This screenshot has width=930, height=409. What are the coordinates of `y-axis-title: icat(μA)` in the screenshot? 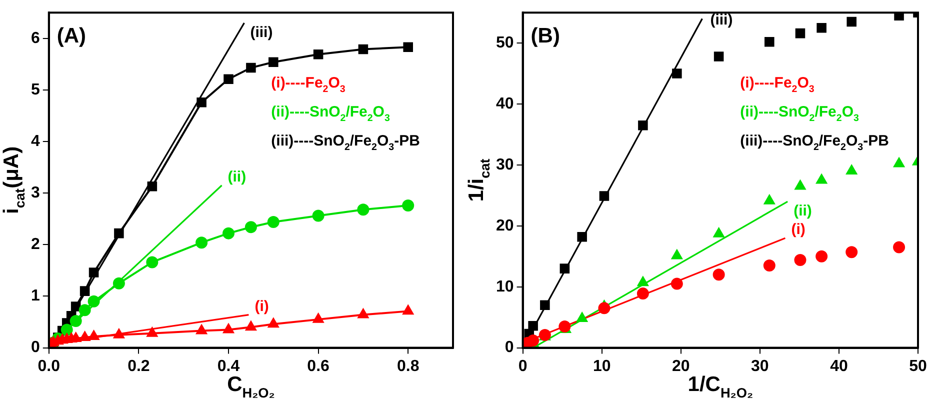 It's located at (14, 180).